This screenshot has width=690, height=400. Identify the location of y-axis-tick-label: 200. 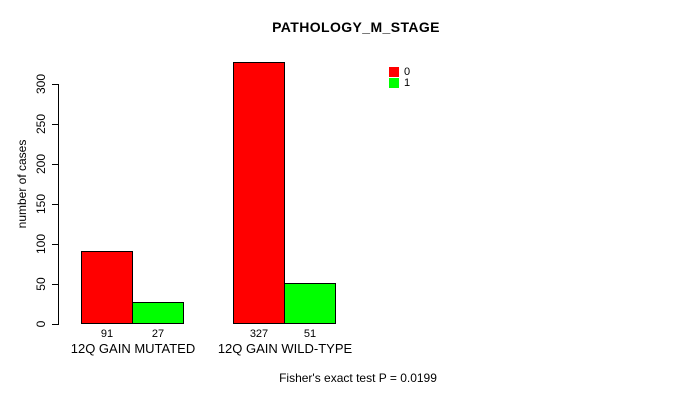
(41, 164).